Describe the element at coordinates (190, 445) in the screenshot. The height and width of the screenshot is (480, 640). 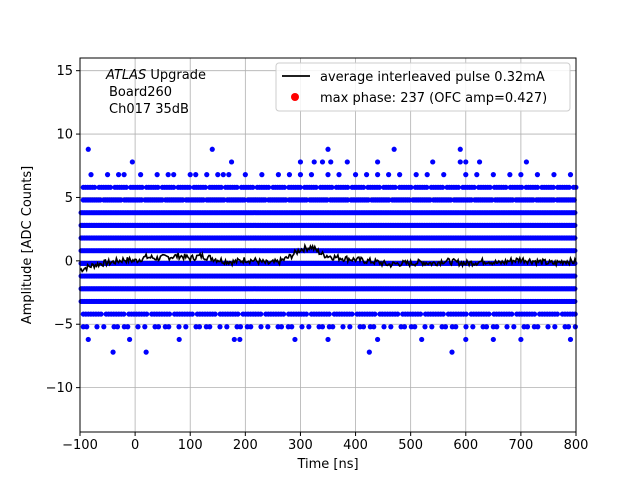
I see `x-tick-label: 100` at that location.